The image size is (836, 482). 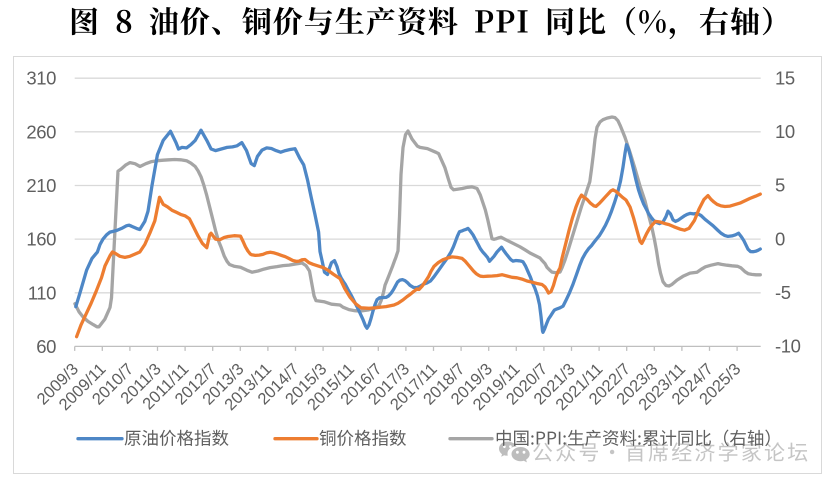 What do you see at coordinates (46, 346) in the screenshot?
I see `svg-text: 60` at bounding box center [46, 346].